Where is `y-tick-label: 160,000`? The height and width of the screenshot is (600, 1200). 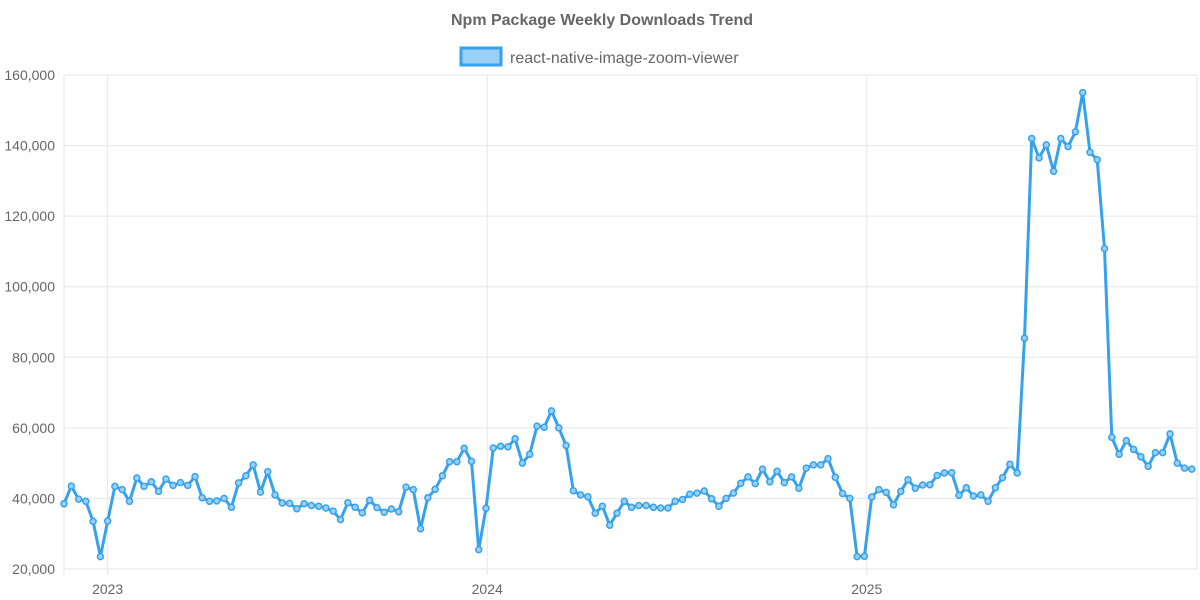
y-tick-label: 160,000 is located at coordinates (29, 75).